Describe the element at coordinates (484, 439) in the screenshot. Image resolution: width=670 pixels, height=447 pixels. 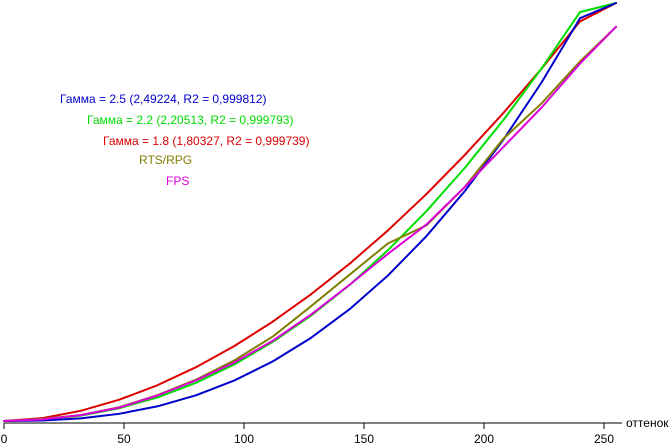
I see `x-tick-label: 200` at that location.